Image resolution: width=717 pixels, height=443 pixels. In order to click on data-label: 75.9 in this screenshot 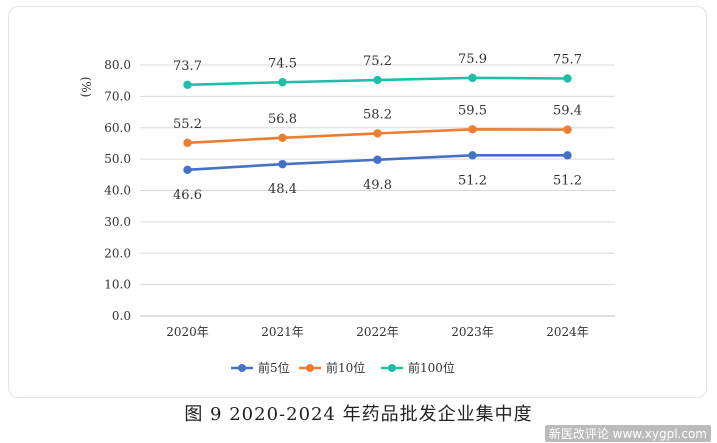, I will do `click(472, 59)`.